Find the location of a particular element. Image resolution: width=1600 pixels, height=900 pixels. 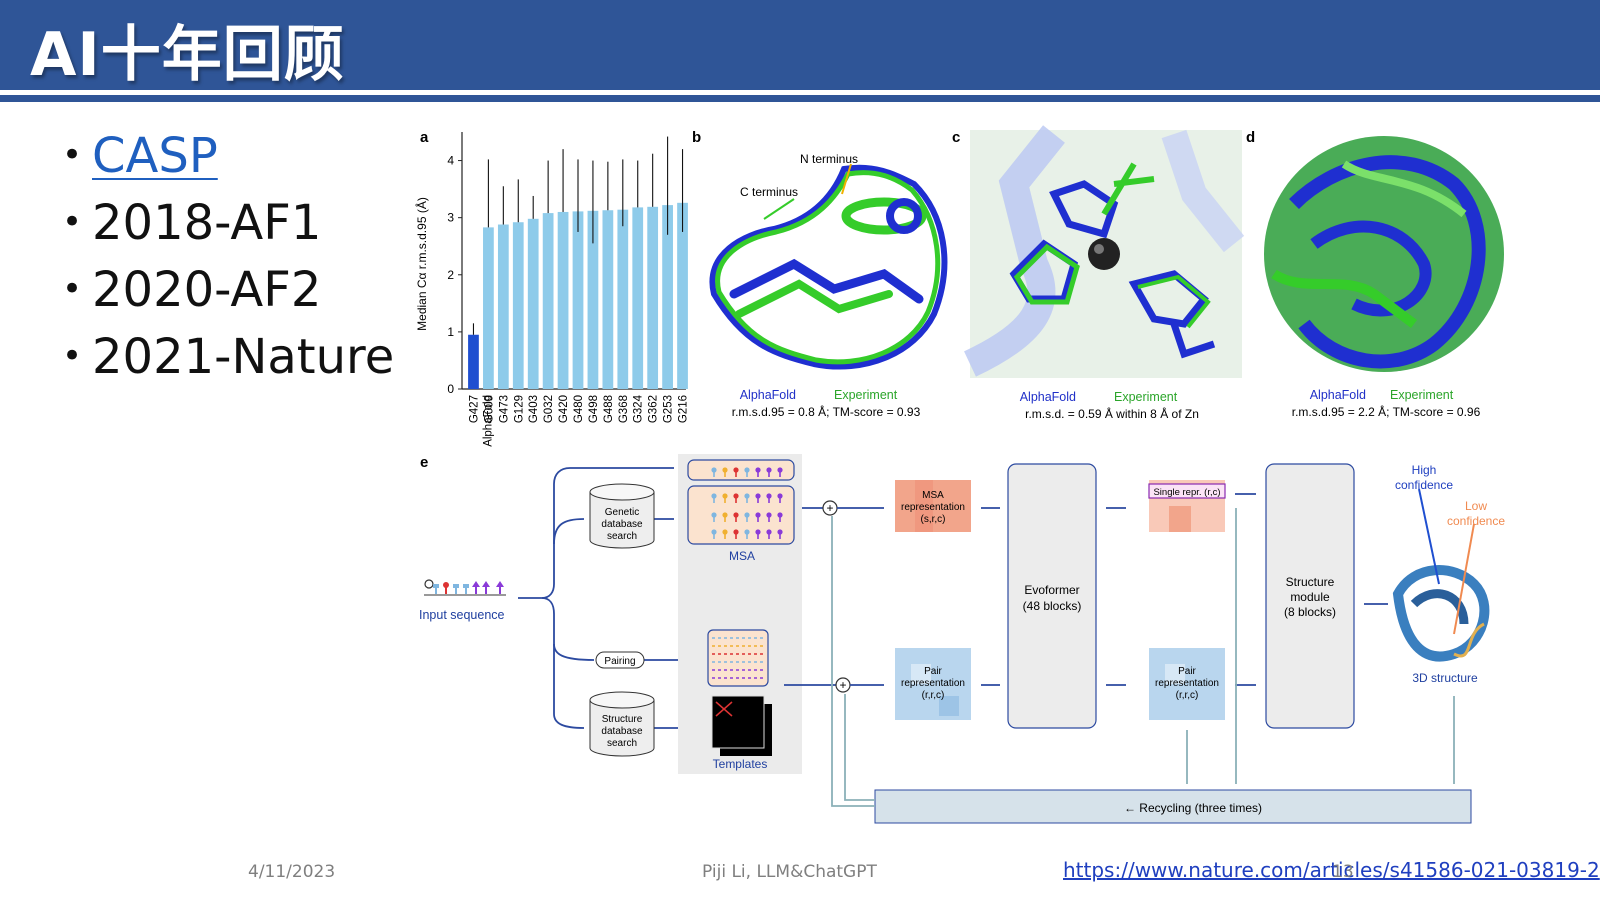

alphafold-ribbon is located at coordinates (828, 267).